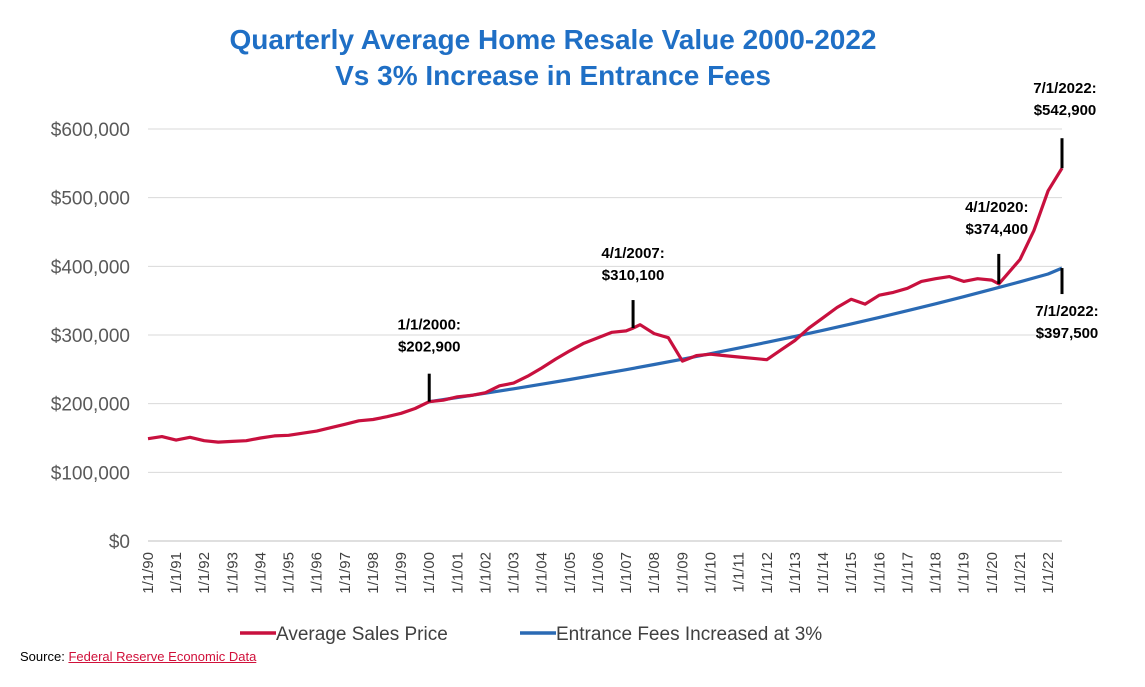  I want to click on x-tick-label: 1/1/06, so click(598, 573).